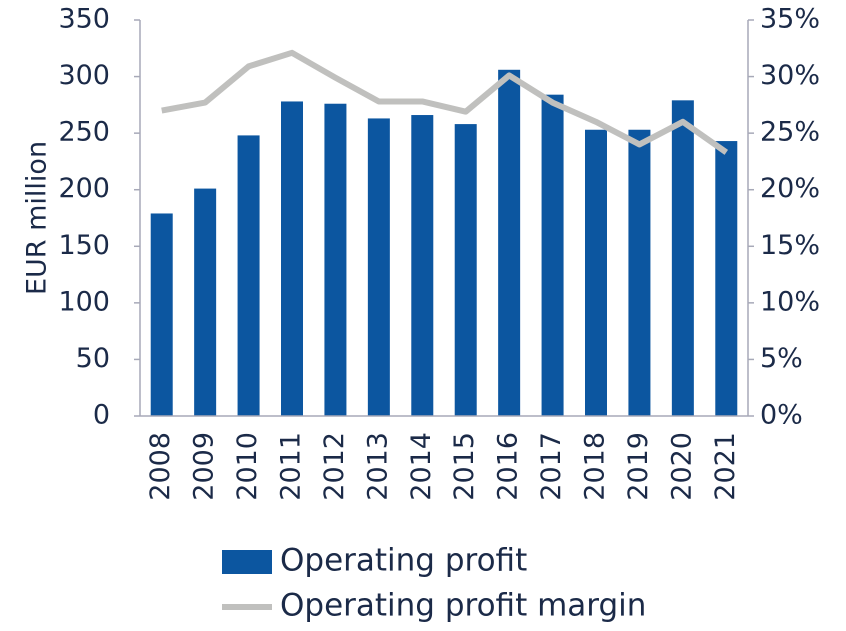  What do you see at coordinates (508, 466) in the screenshot?
I see `x-tick-label: 2016` at bounding box center [508, 466].